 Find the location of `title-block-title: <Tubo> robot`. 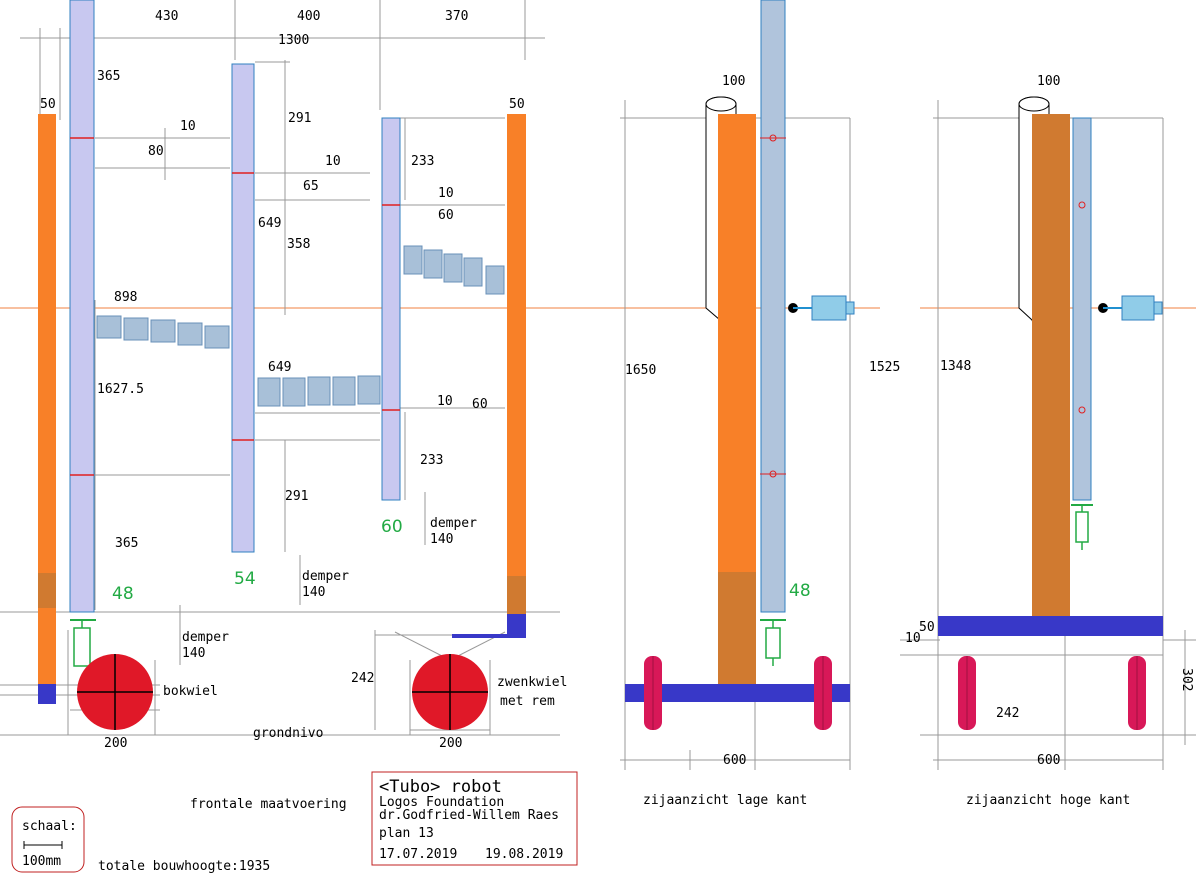

title-block-title: <Tubo> robot is located at coordinates (440, 787).